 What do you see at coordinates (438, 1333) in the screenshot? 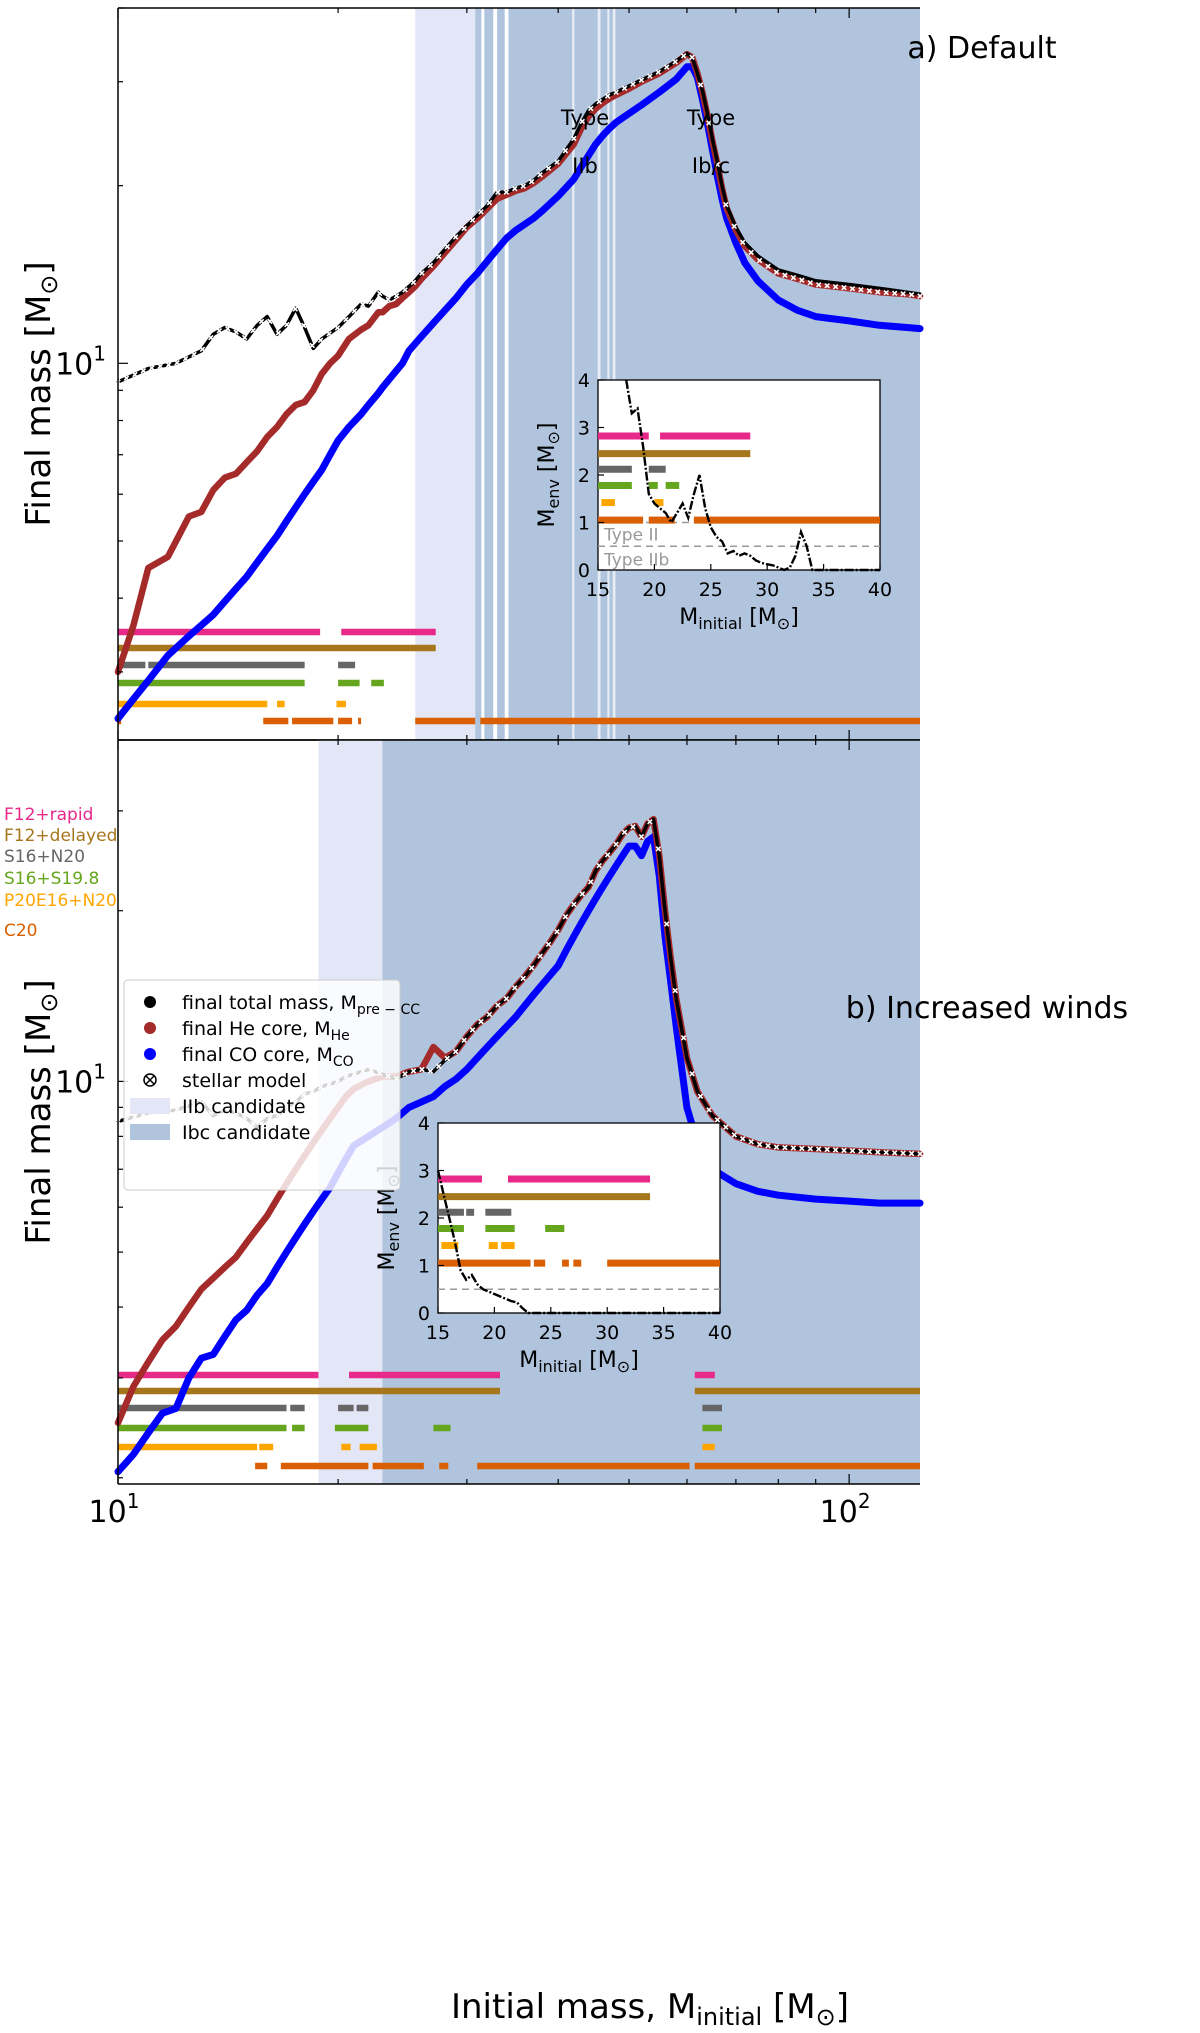
I see `inset-x-tick-label: 15` at bounding box center [438, 1333].